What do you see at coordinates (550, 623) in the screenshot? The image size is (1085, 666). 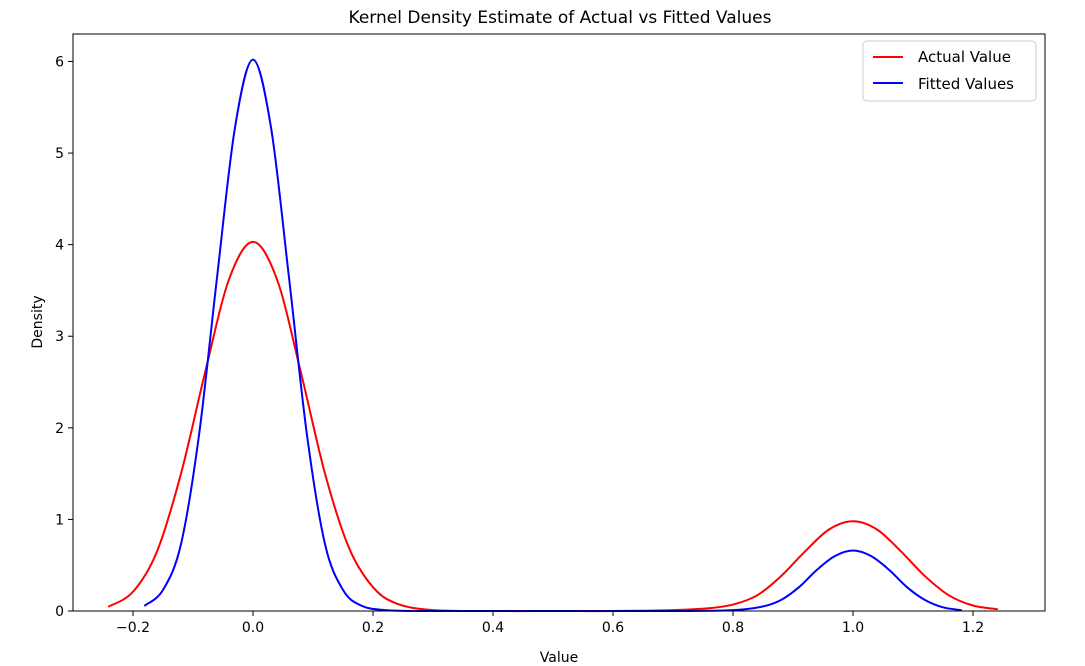 I see `x-axis: −0.2 0.0 0.2 0.4 0.6 0.8 1.0 1.2` at bounding box center [550, 623].